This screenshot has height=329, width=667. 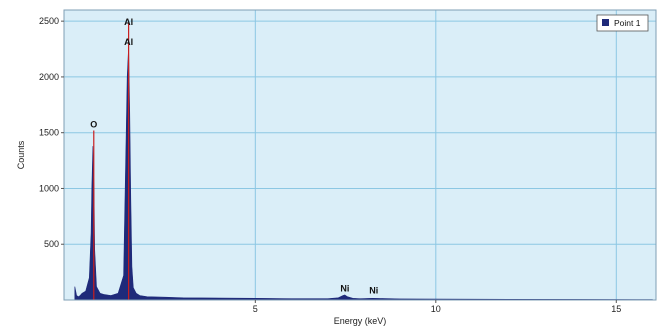 What do you see at coordinates (605, 22) in the screenshot?
I see `legend-swatch` at bounding box center [605, 22].